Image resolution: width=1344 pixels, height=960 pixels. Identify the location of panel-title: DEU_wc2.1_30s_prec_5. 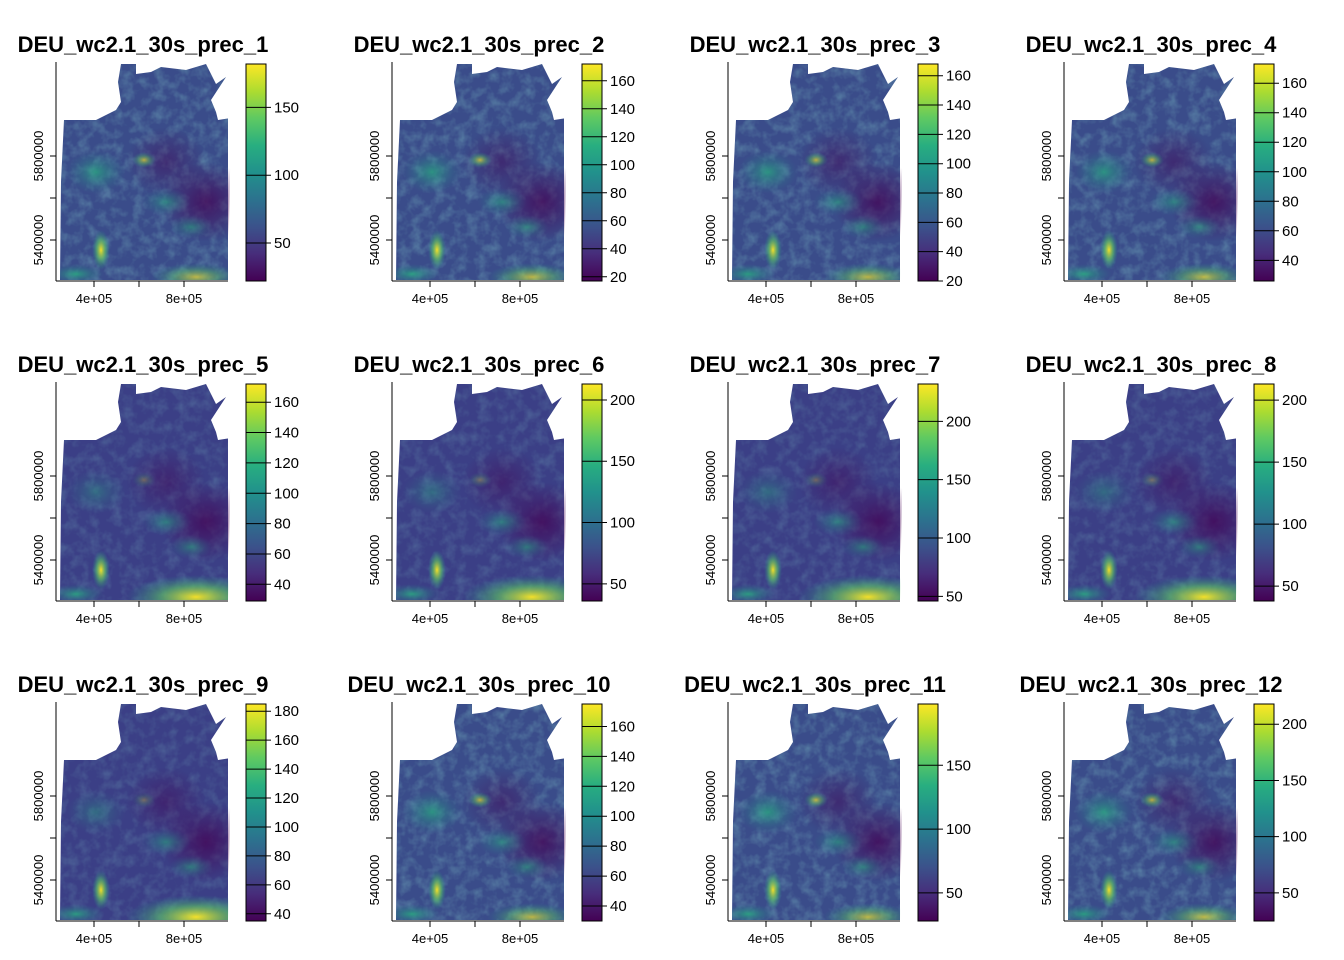
(143, 364).